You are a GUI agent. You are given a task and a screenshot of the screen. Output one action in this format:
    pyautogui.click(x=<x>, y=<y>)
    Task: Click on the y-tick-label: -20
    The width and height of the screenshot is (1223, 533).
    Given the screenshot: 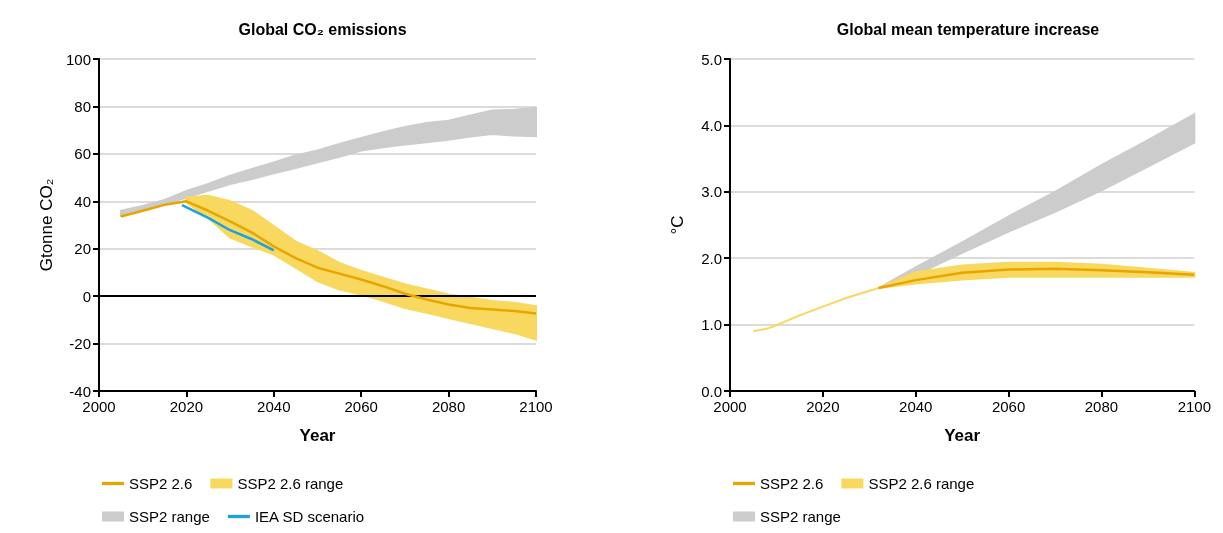 What is the action you would take?
    pyautogui.click(x=80, y=344)
    